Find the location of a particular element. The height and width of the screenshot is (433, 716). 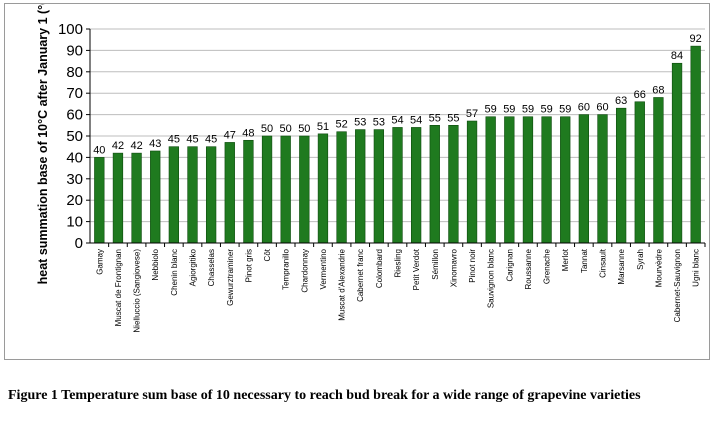

x-tick-label: Nebbiolo is located at coordinates (155, 264).